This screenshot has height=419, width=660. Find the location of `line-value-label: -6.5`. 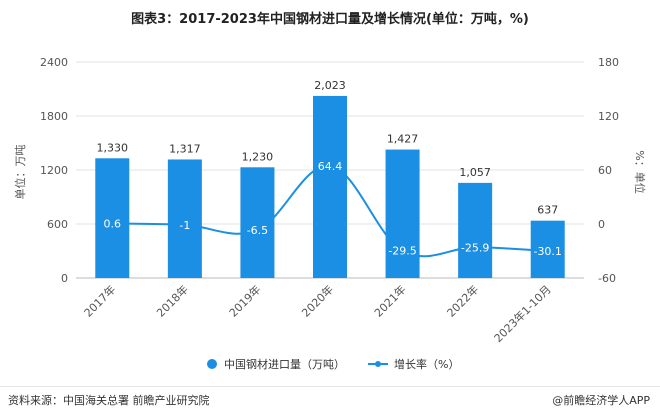

line-value-label: -6.5 is located at coordinates (257, 230).